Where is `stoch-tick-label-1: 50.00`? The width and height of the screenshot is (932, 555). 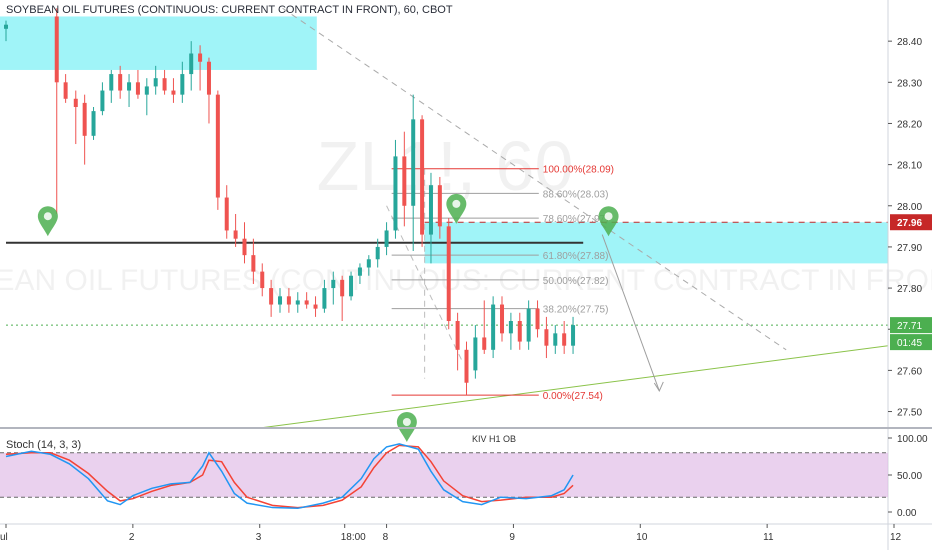 stoch-tick-label-1: 50.00 is located at coordinates (909, 476).